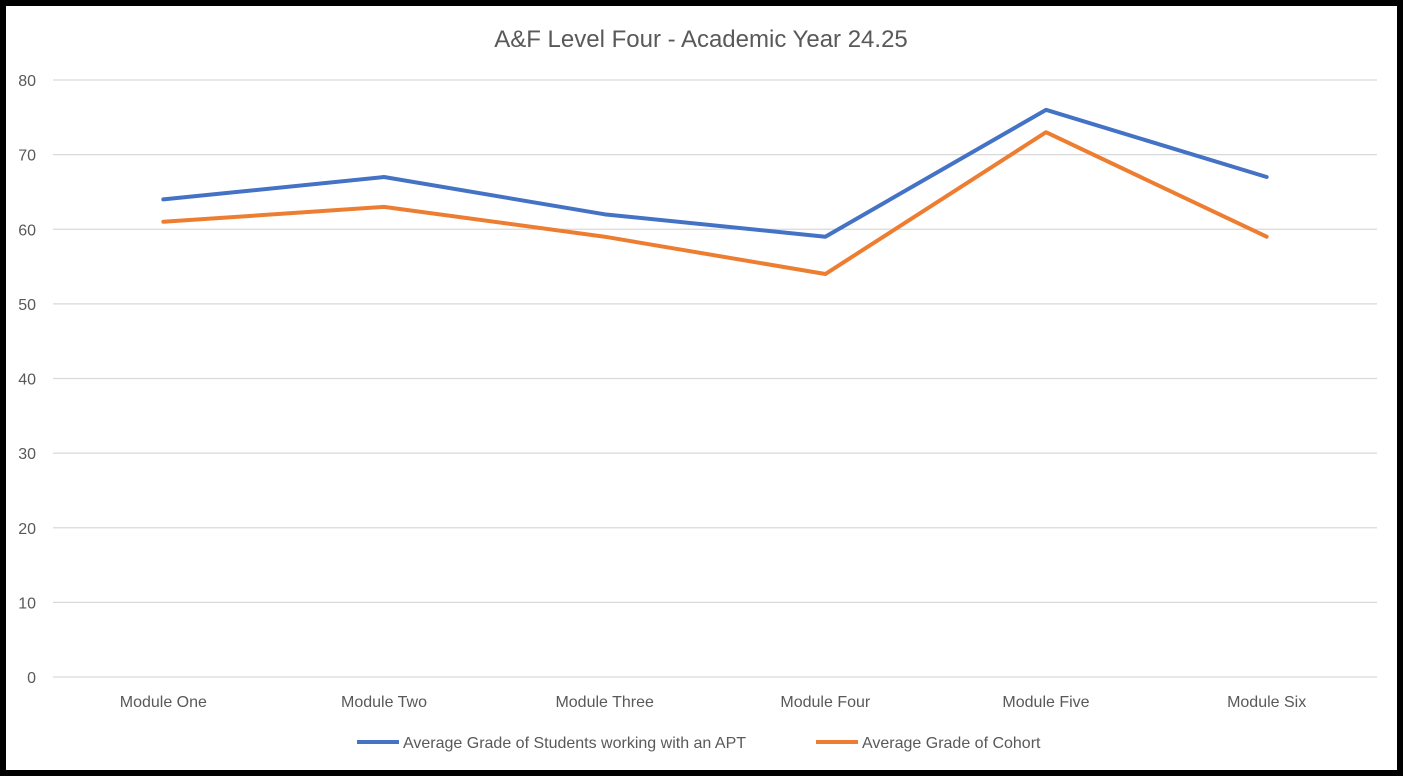 The image size is (1403, 776). I want to click on x-tick-label: Module Three, so click(604, 702).